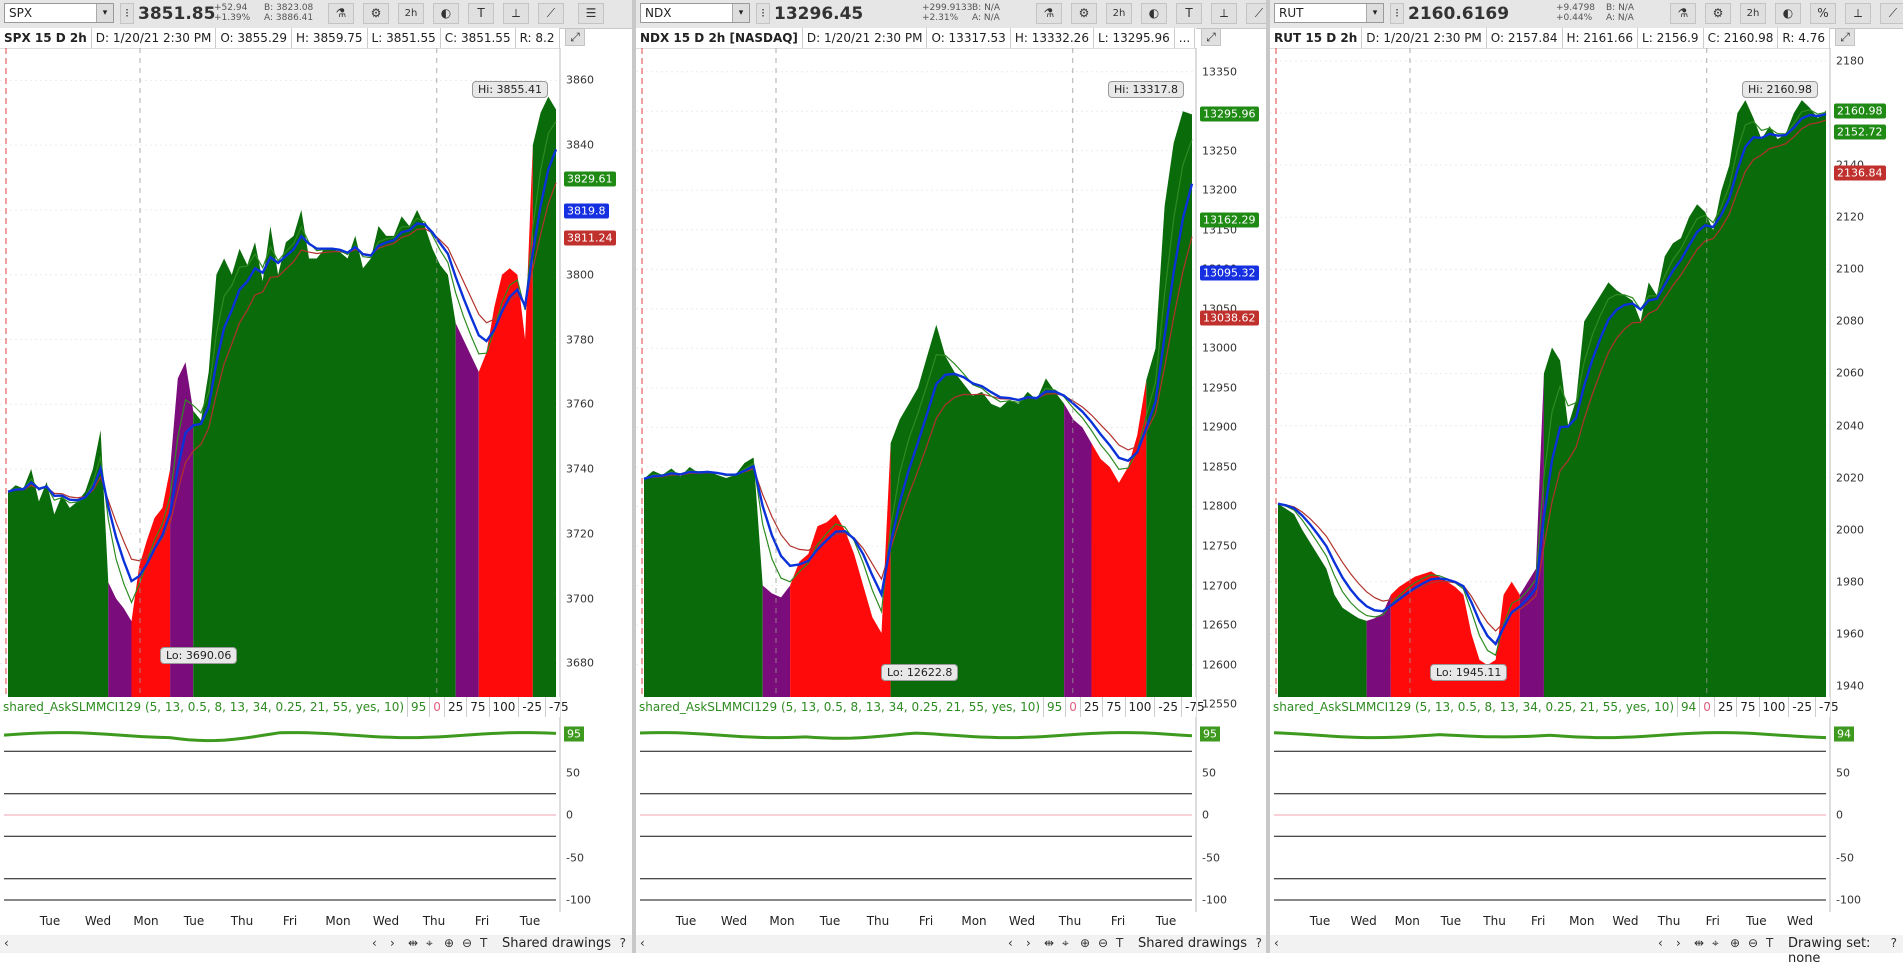 This screenshot has width=1903, height=966. I want to click on menu-icon: ☰, so click(591, 13).